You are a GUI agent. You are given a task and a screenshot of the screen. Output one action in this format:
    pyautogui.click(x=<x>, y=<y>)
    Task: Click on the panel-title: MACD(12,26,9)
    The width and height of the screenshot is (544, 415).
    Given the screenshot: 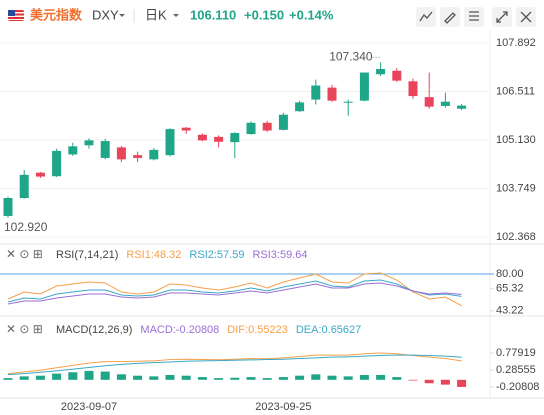 What is the action you would take?
    pyautogui.click(x=94, y=330)
    